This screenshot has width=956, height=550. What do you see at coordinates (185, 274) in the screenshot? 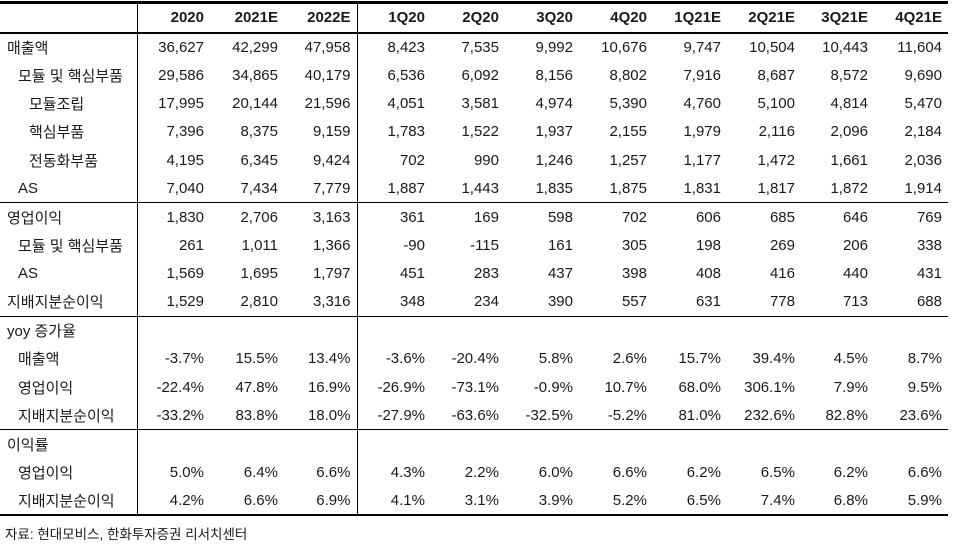
I see `value-cell: 1,569` at bounding box center [185, 274].